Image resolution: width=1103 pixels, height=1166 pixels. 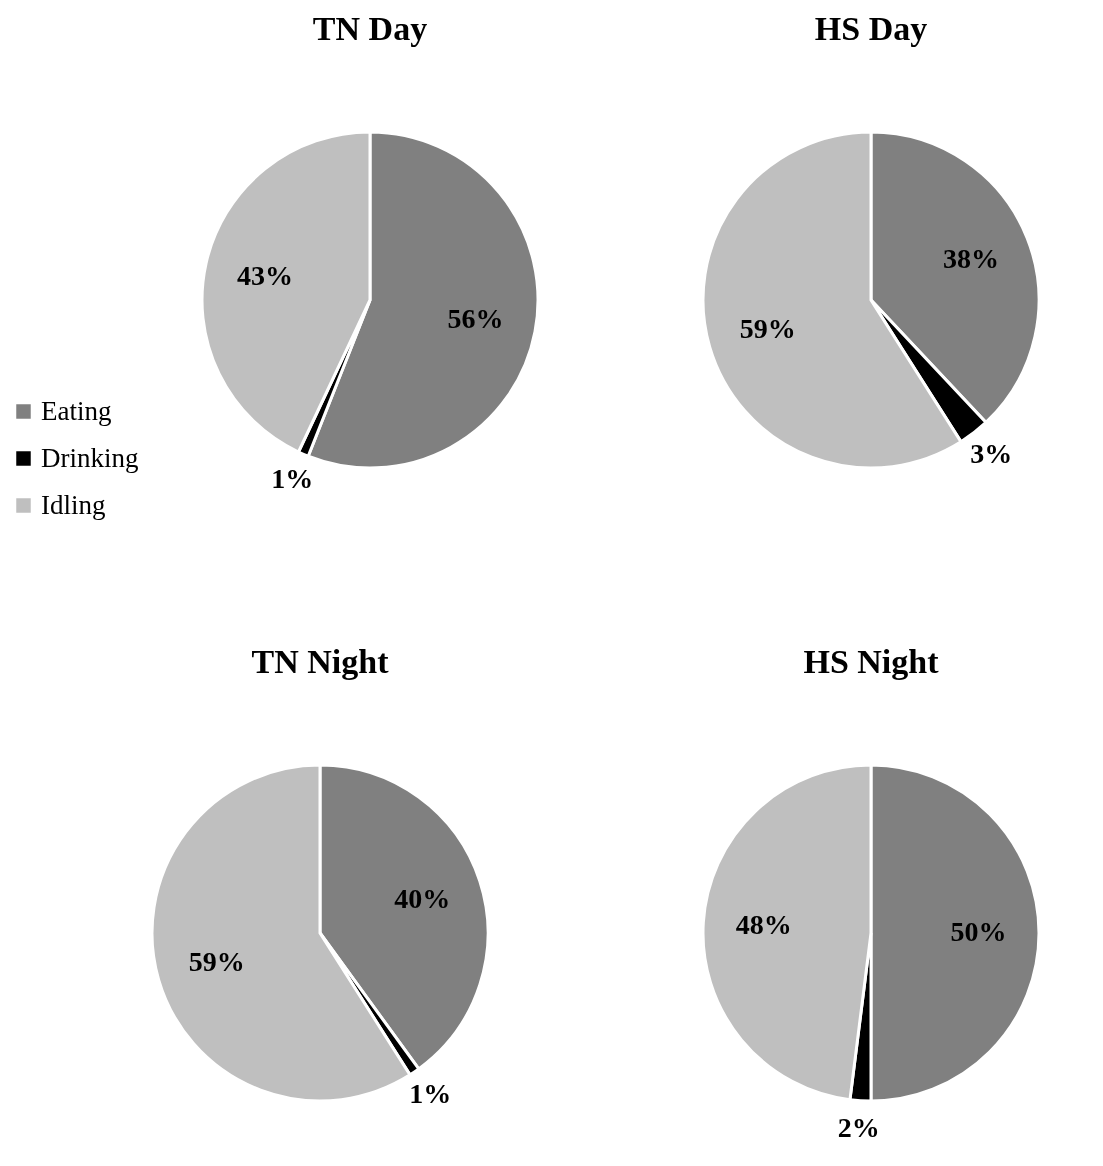 I want to click on legend-label: Eating, so click(x=76, y=410).